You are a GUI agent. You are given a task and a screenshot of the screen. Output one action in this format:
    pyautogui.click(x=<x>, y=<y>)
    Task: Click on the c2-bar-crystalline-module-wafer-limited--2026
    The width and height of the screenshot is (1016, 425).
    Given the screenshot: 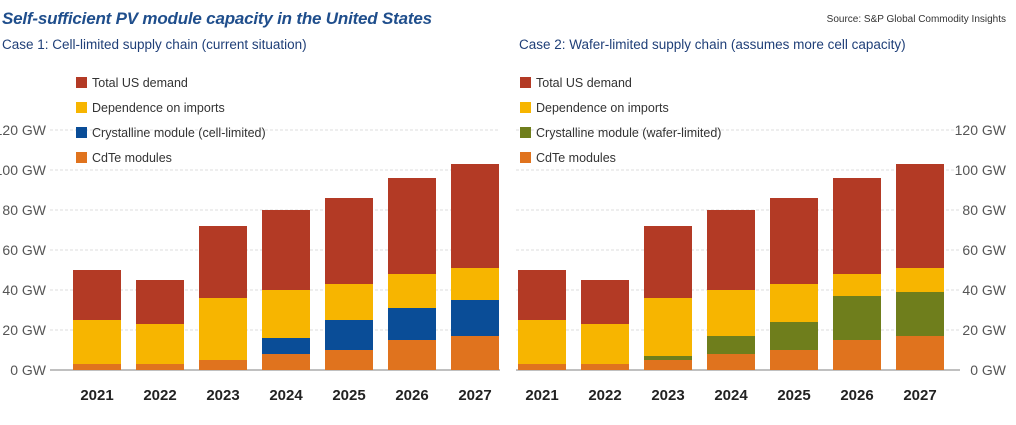 What is the action you would take?
    pyautogui.click(x=857, y=318)
    